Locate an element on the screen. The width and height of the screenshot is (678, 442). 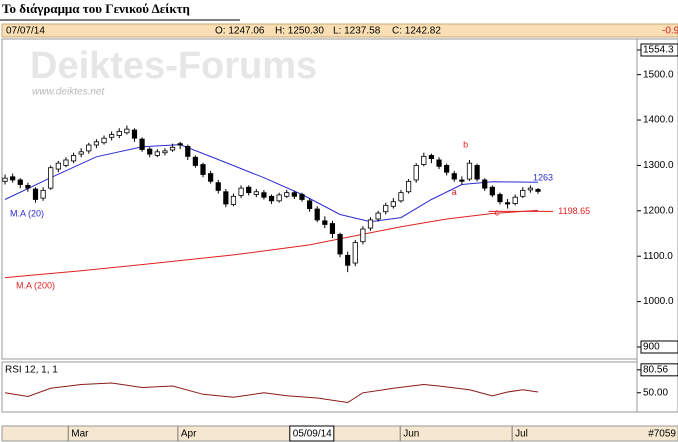
record-count: #7059 is located at coordinates (662, 434).